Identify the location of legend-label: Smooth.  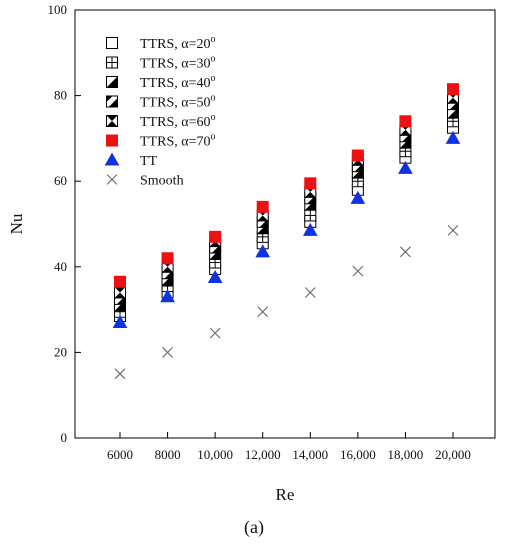
(162, 181).